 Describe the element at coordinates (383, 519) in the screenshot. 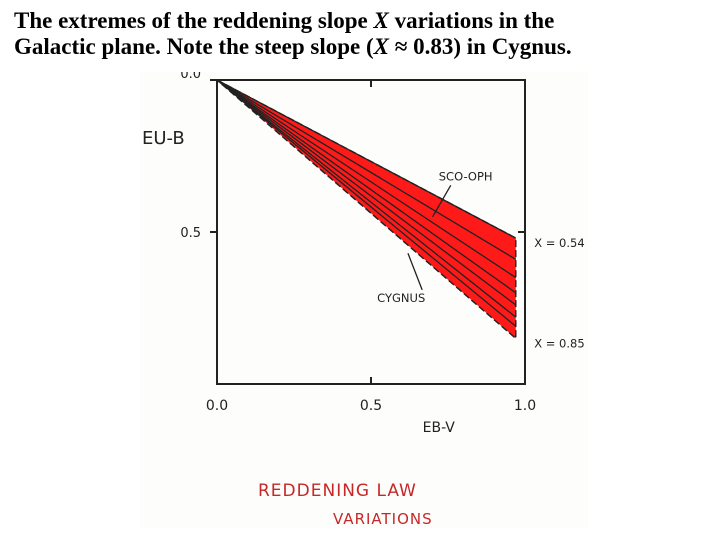

I see `caption-line-2: VARIATIONS` at that location.